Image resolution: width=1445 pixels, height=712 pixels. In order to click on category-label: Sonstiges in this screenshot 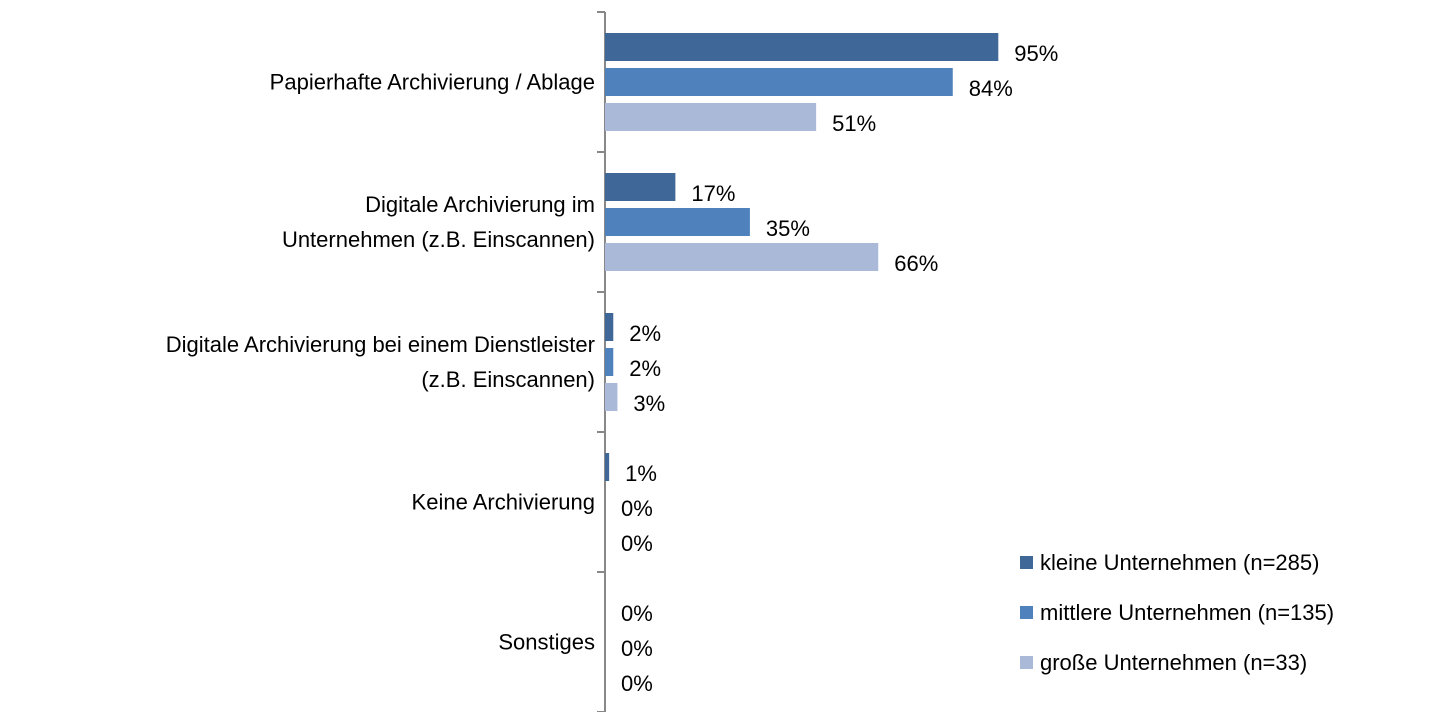, I will do `click(546, 642)`.